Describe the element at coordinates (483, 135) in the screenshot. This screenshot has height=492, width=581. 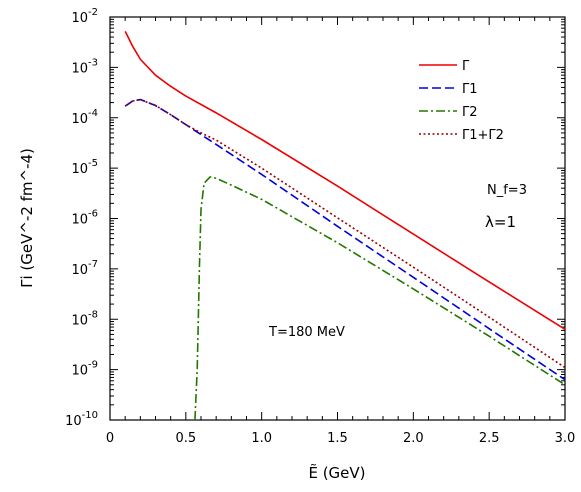
I see `legend-label: Γ1+Γ2` at that location.